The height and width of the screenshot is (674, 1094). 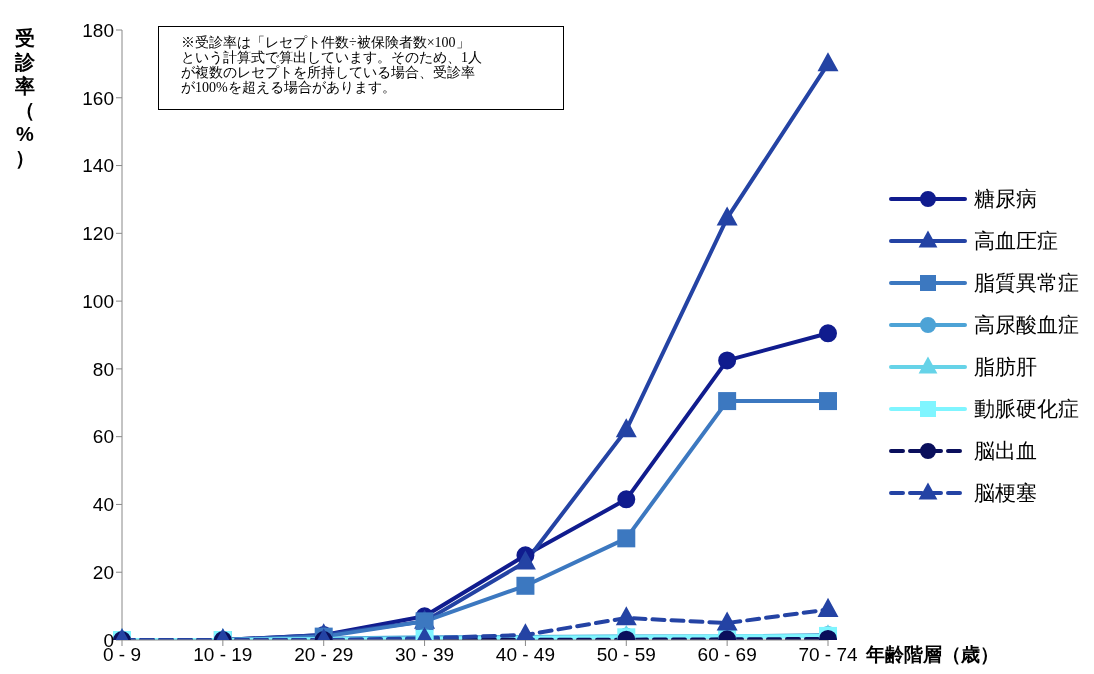 What do you see at coordinates (1016, 241) in the screenshot?
I see `legend-label: 高血圧症` at bounding box center [1016, 241].